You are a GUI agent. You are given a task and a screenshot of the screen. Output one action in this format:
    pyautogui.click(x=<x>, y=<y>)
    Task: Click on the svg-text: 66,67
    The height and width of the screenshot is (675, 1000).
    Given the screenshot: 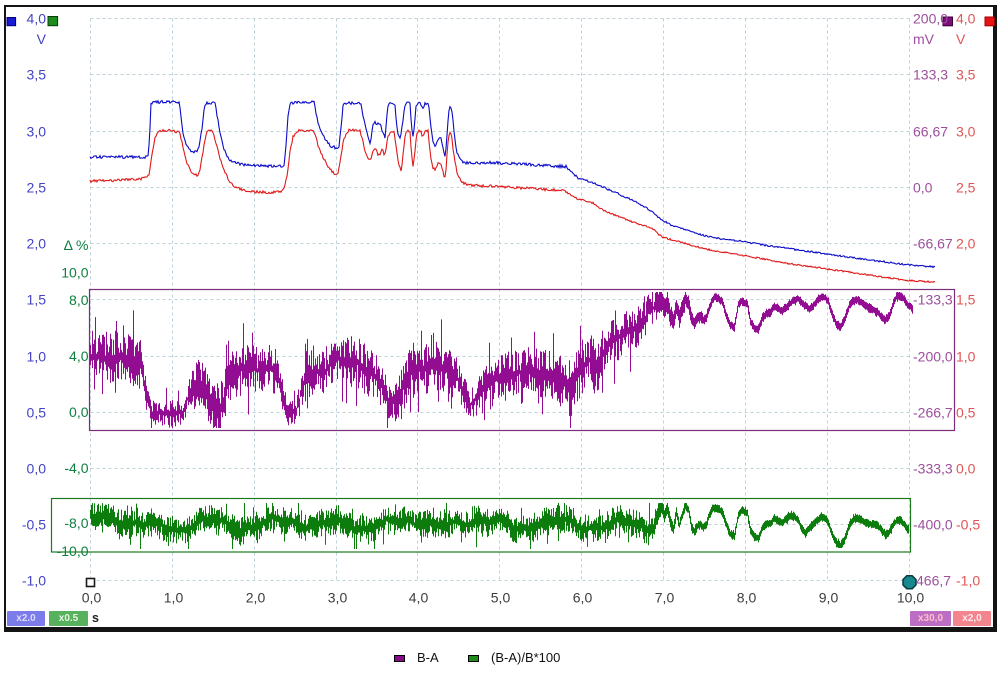 What is the action you would take?
    pyautogui.click(x=930, y=132)
    